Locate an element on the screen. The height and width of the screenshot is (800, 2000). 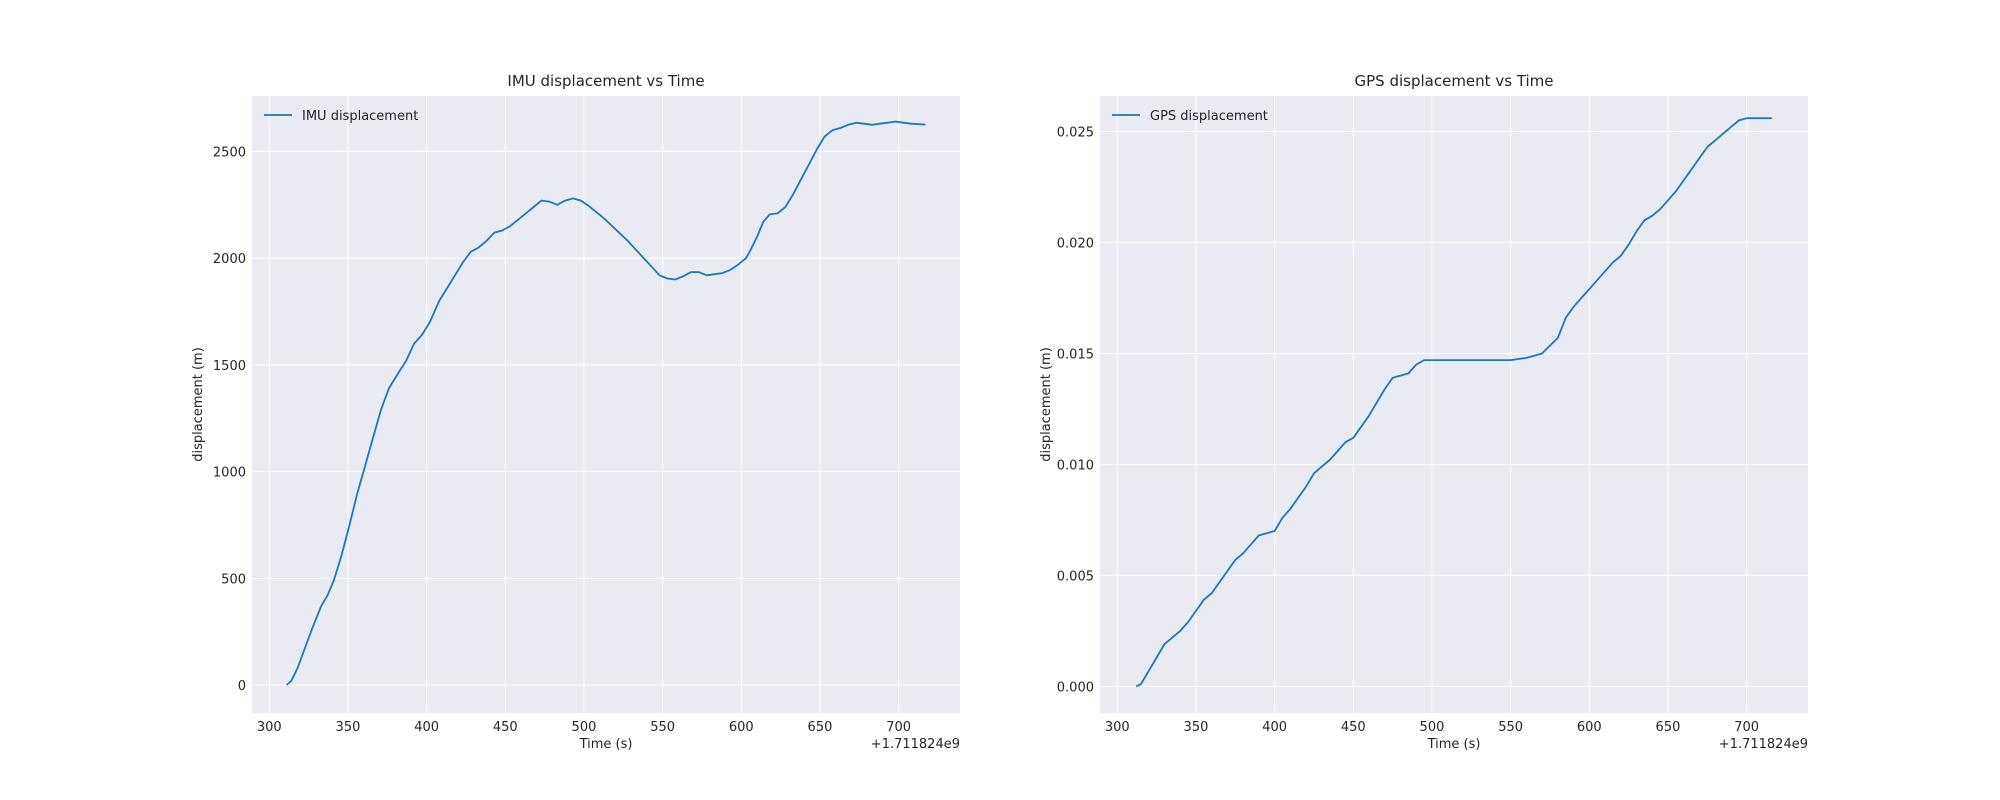
y-tick-label: 0.025 is located at coordinates (1075, 133).